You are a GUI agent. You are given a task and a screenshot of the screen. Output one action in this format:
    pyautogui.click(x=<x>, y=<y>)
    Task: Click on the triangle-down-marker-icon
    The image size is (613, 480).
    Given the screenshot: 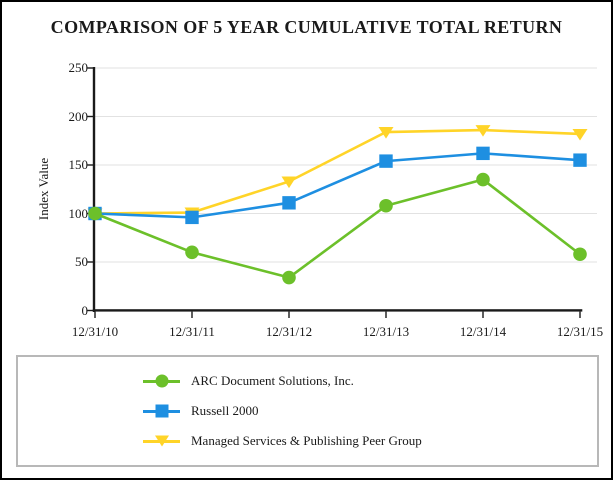 What is the action you would take?
    pyautogui.click(x=161, y=441)
    